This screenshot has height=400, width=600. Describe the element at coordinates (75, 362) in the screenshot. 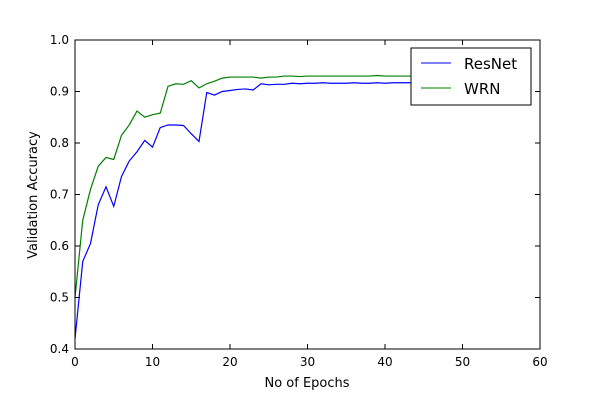

I see `x-tick-label: 0` at that location.